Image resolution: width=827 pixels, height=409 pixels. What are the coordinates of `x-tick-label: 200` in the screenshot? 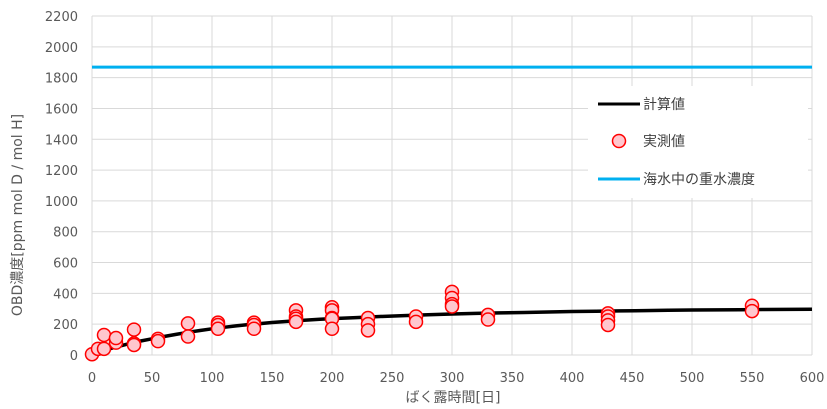 It's located at (332, 378).